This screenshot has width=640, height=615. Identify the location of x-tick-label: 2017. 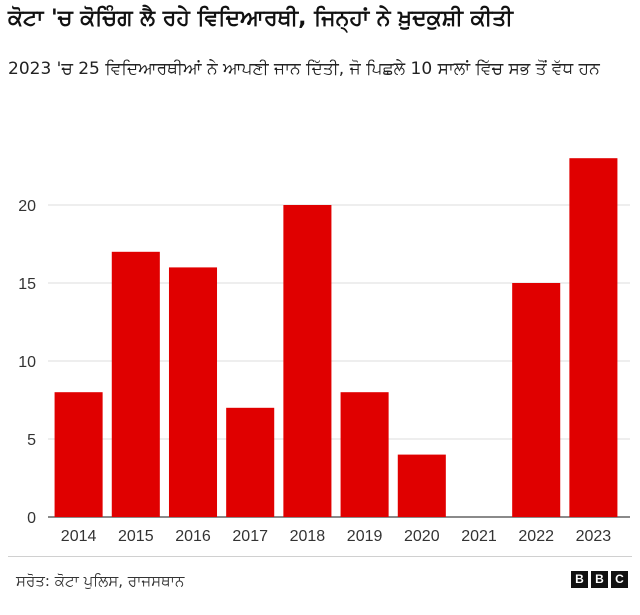
(250, 536).